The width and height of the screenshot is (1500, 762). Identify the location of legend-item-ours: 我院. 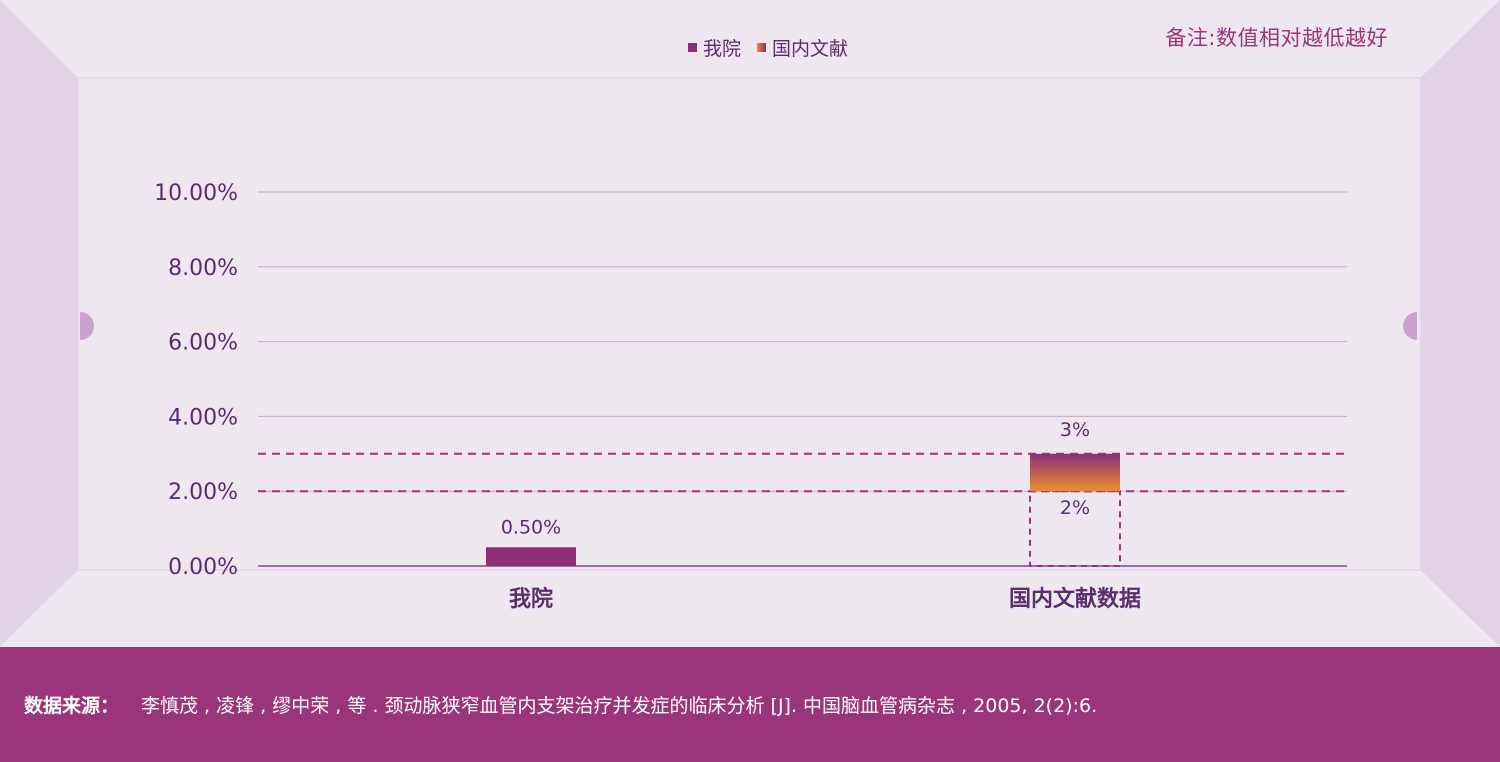
(714, 47).